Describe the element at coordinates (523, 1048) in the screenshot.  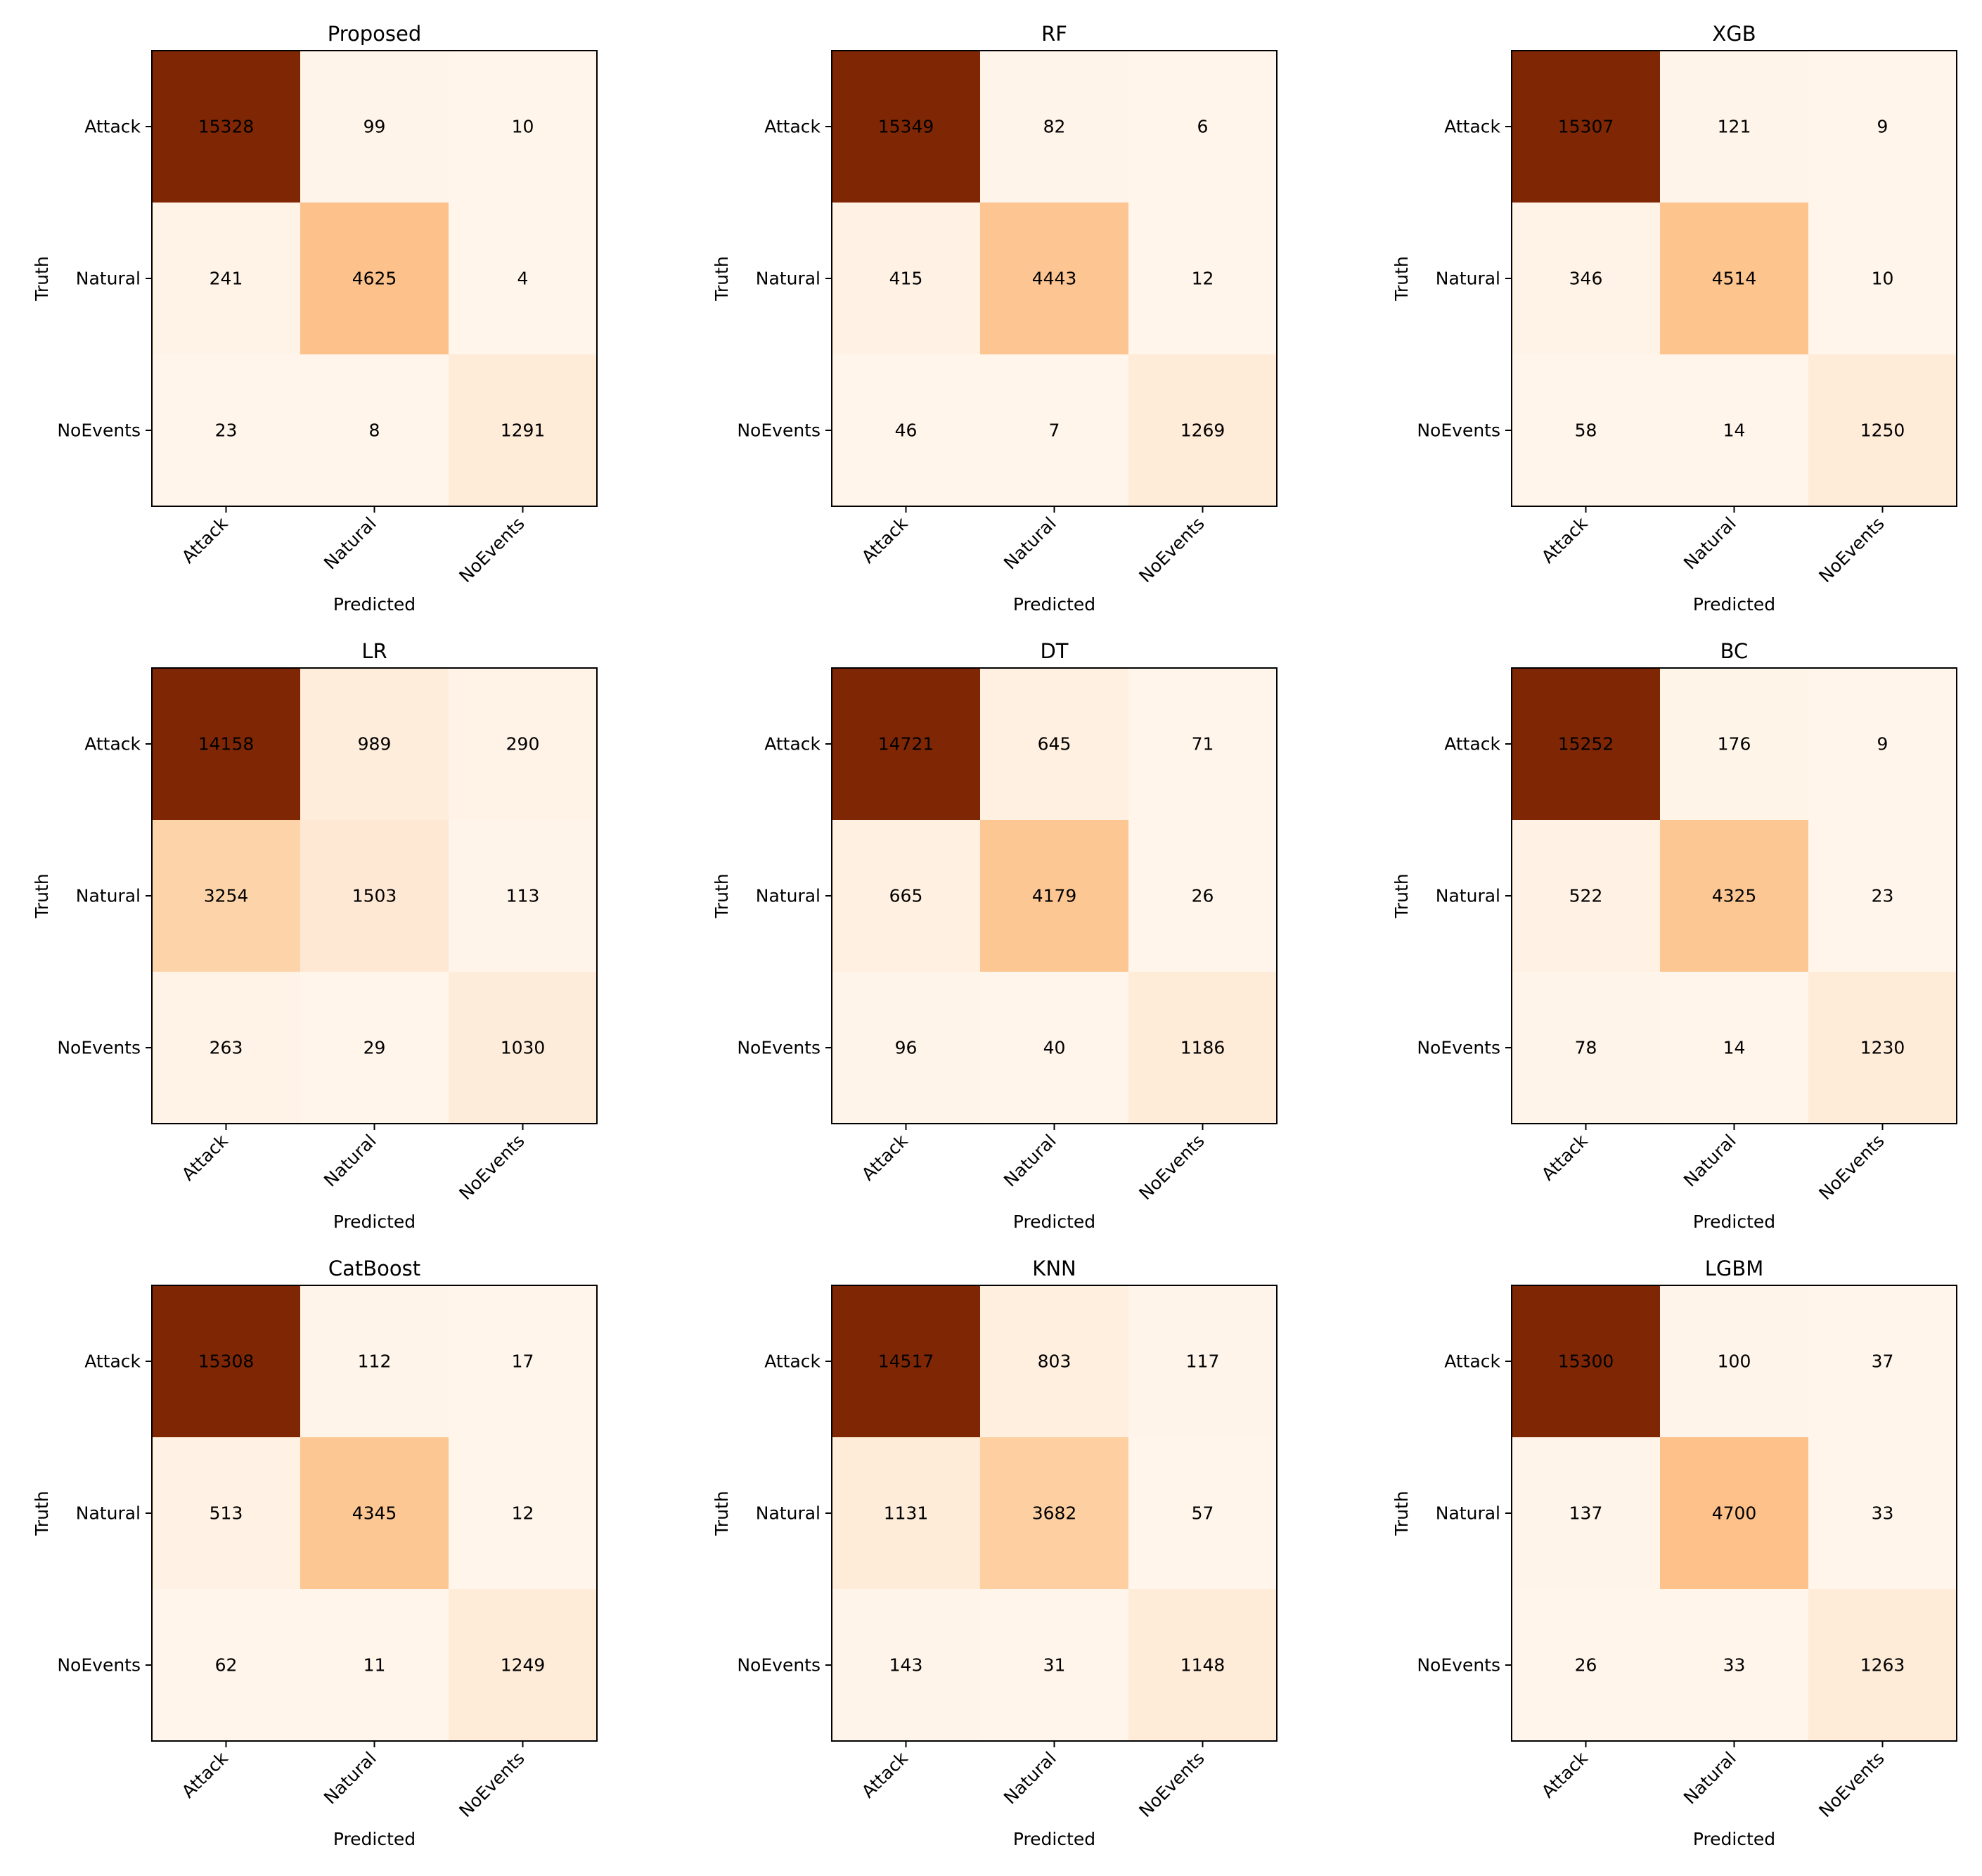
I see `cell-value-label: 1030` at that location.